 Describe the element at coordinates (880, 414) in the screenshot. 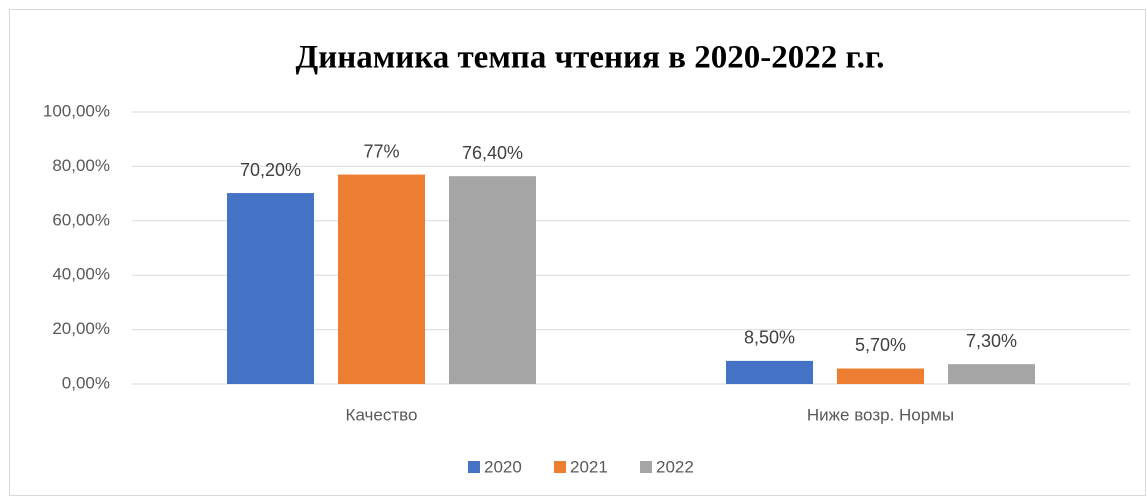

I see `x-tick-label: Ниже возр. Нормы` at that location.